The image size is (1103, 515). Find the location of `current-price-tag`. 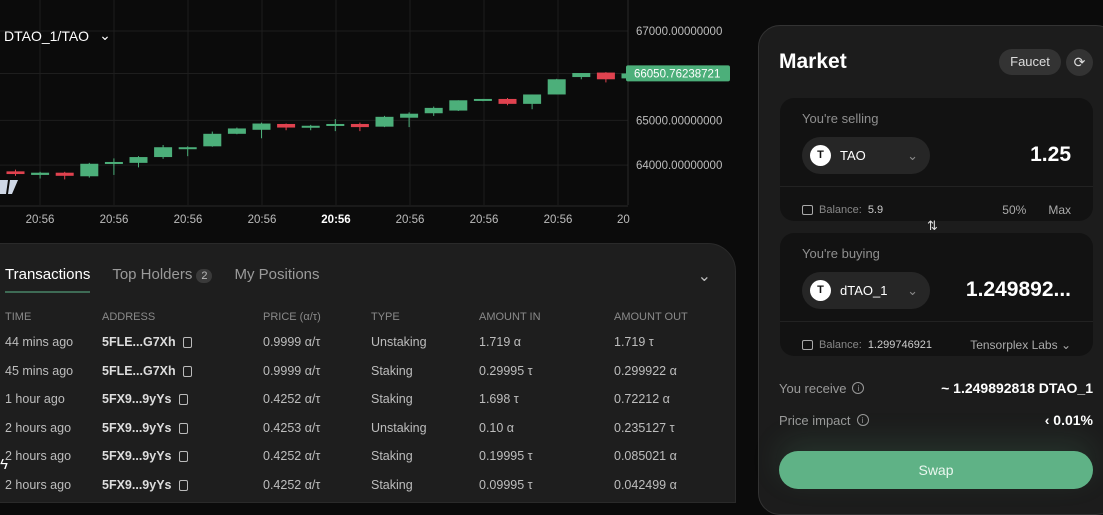

current-price-tag is located at coordinates (678, 73).